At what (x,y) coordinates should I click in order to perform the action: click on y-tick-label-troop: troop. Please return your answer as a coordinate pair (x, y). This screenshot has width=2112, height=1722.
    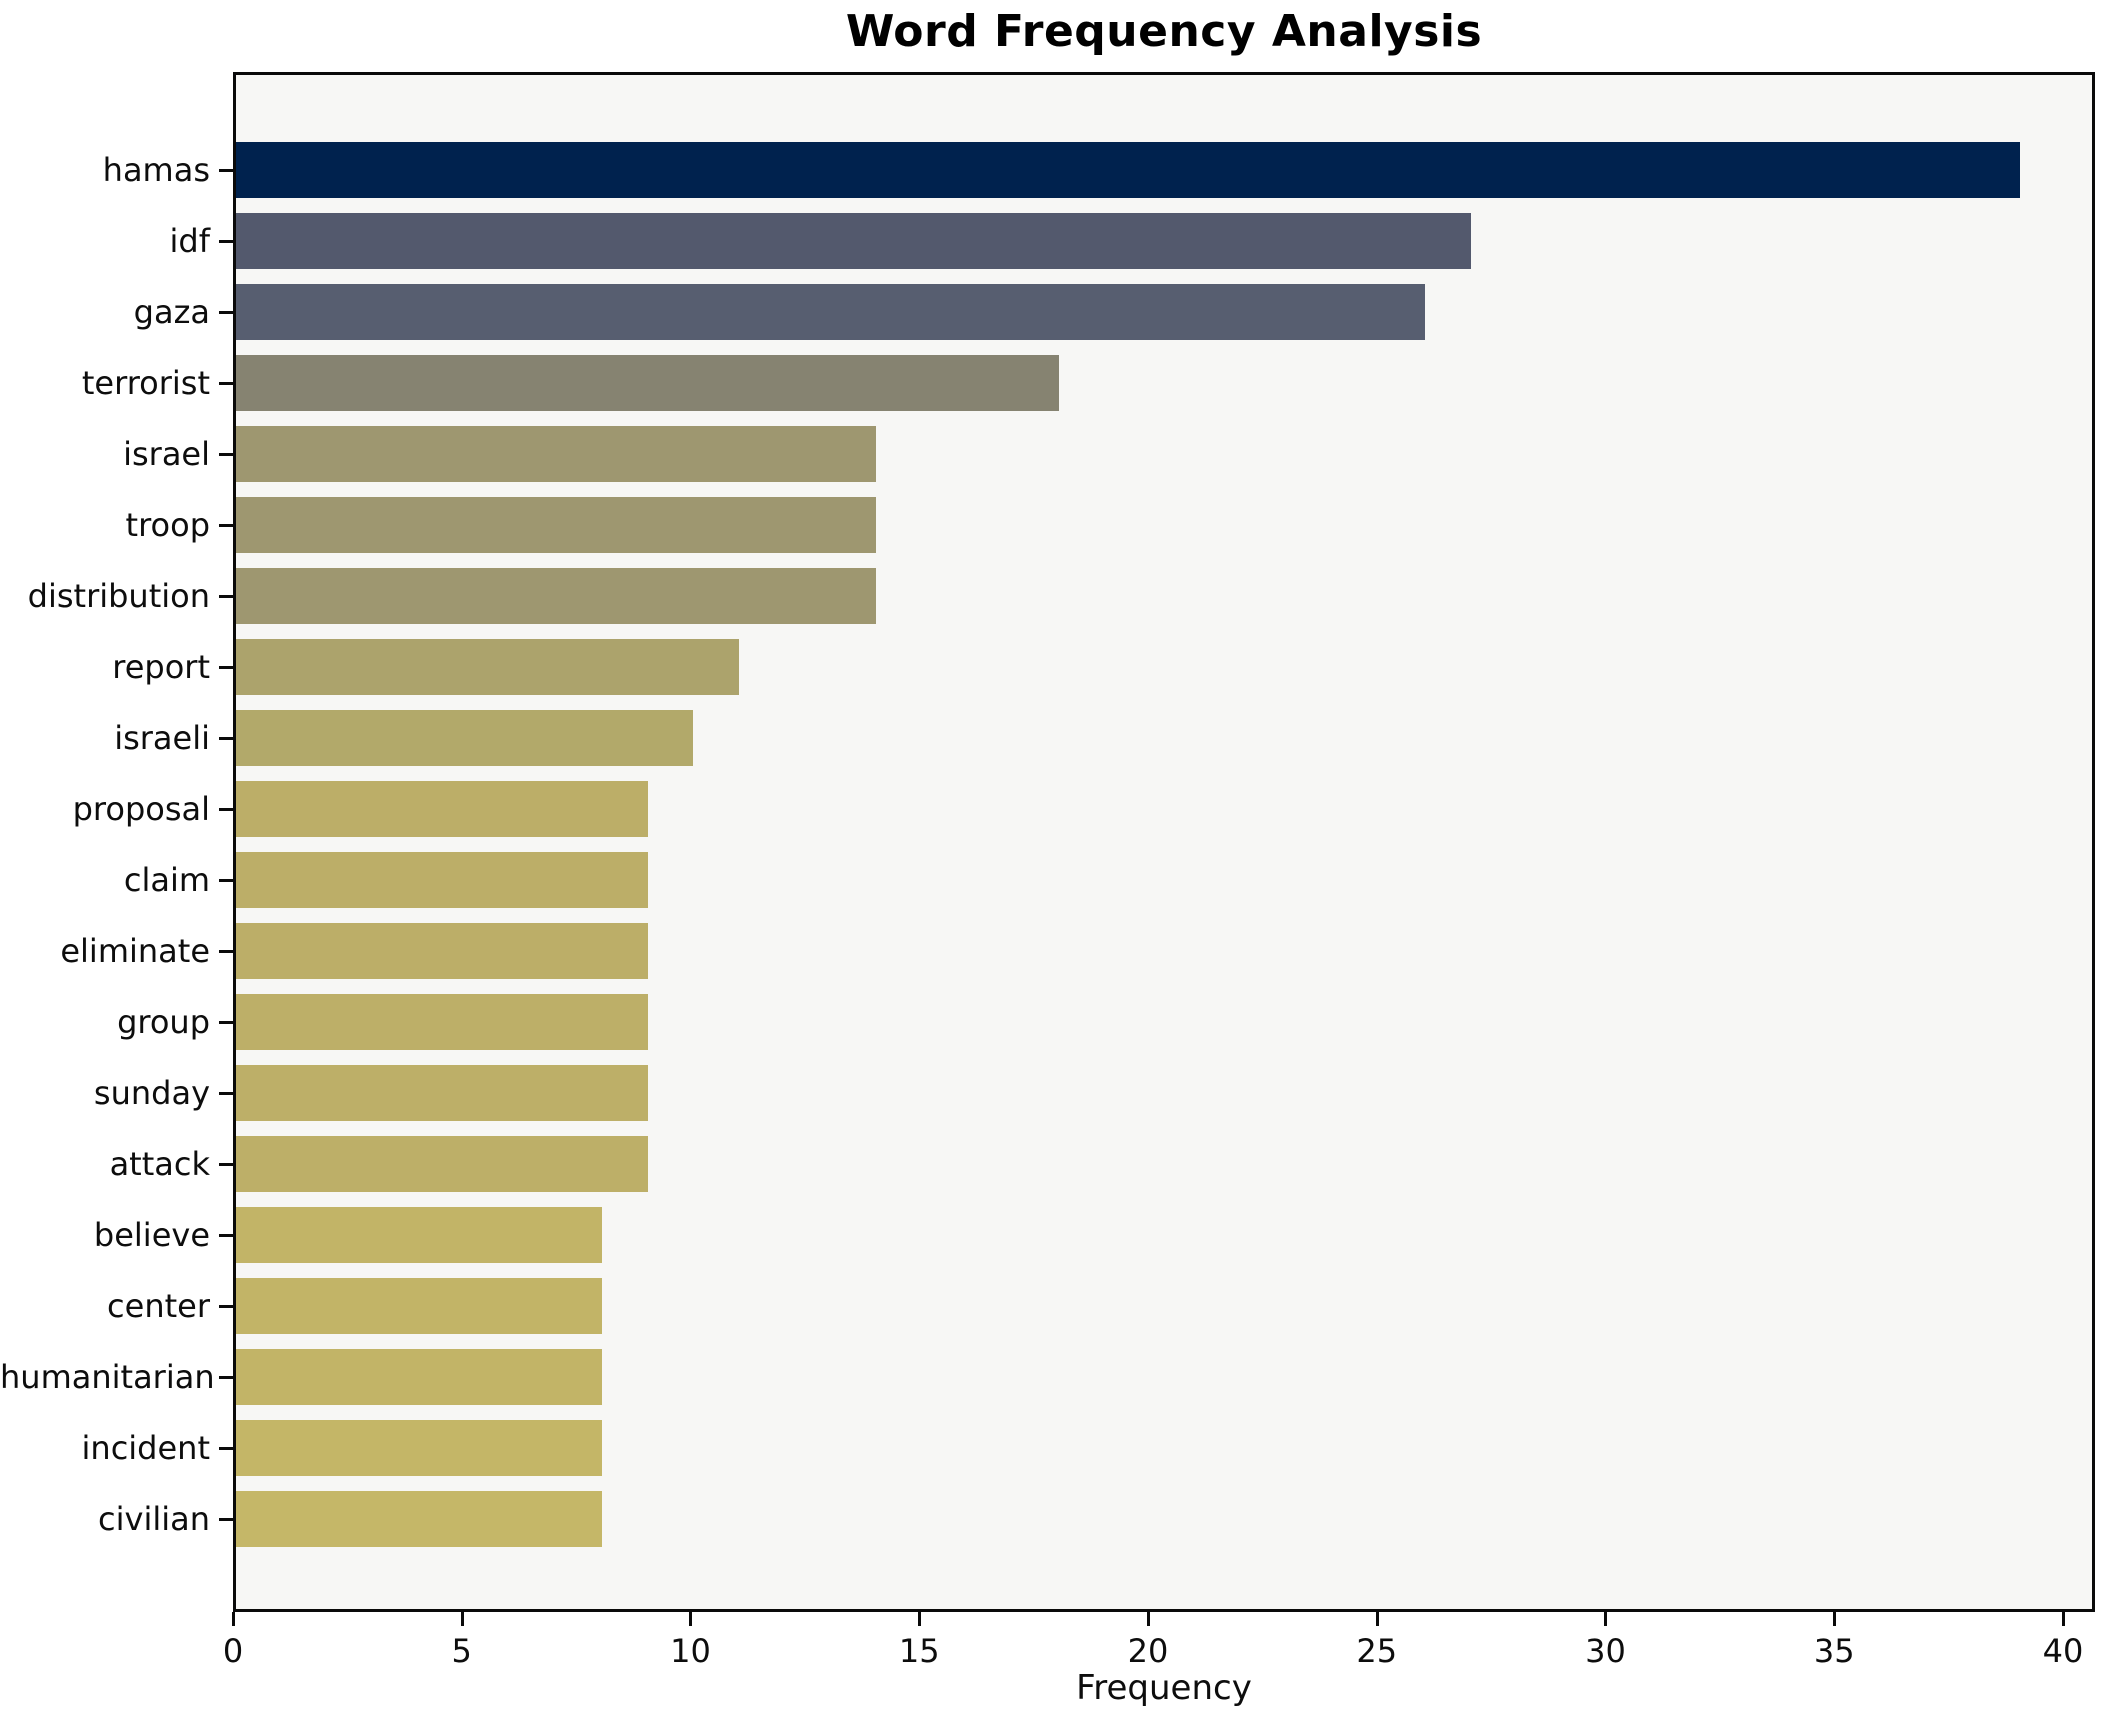
    Looking at the image, I should click on (167, 525).